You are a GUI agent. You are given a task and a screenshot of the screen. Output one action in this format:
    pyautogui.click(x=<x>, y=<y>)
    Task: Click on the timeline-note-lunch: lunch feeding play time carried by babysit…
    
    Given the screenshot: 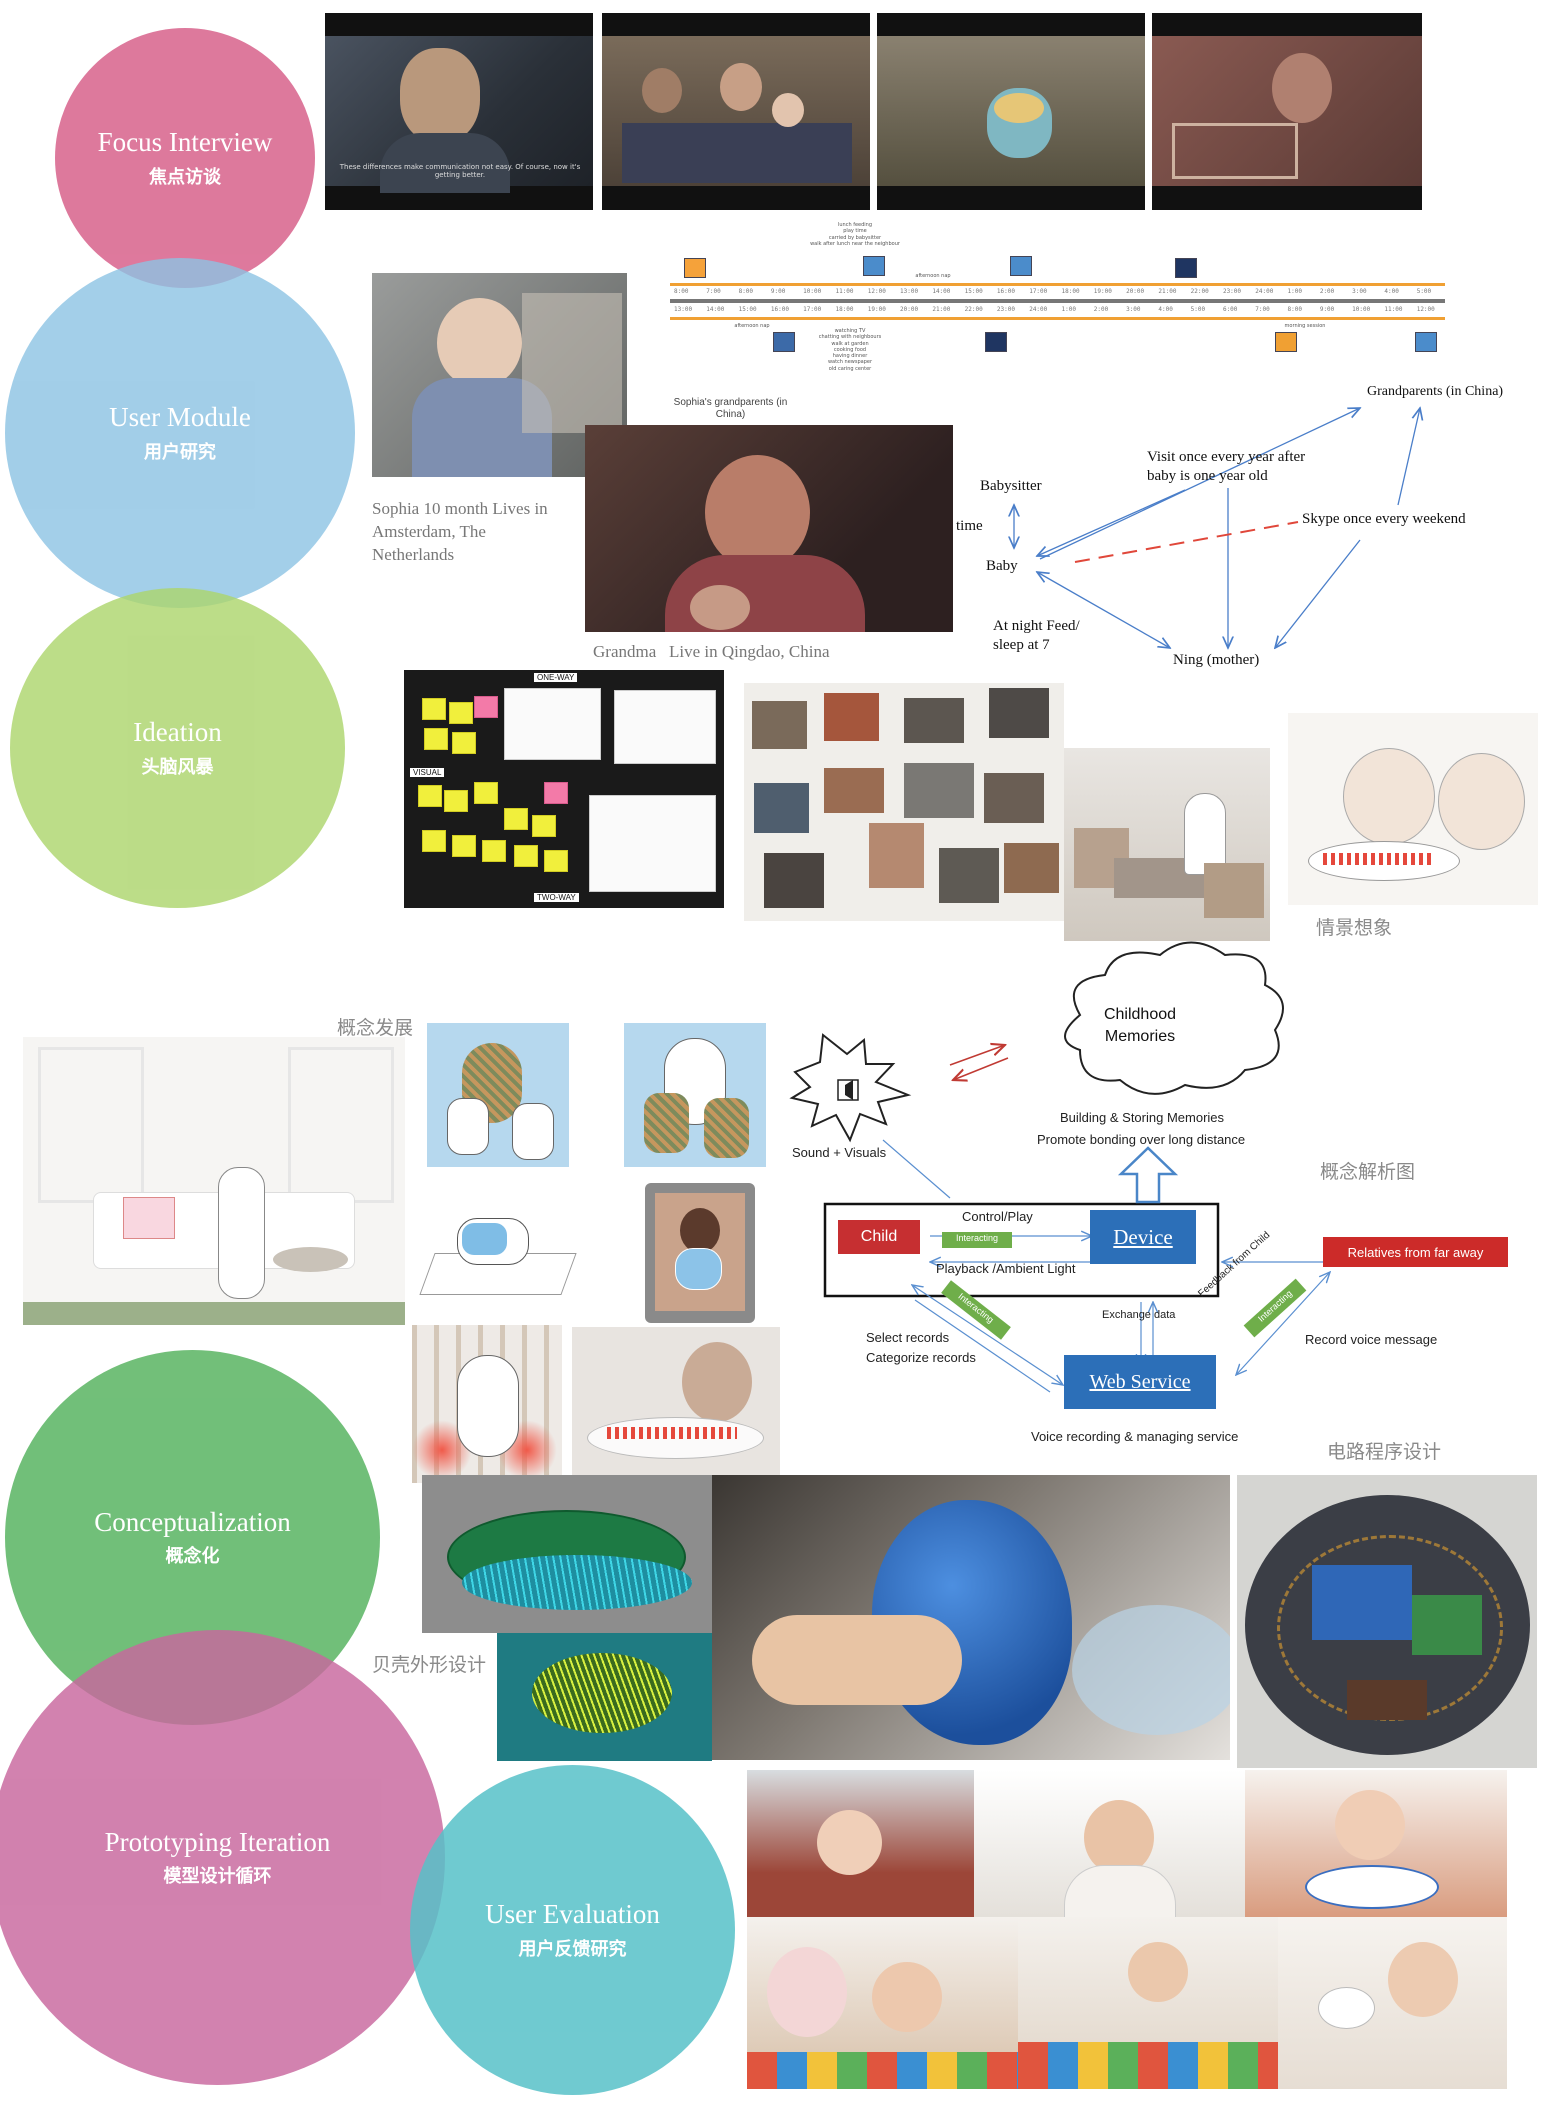 What is the action you would take?
    pyautogui.click(x=855, y=234)
    